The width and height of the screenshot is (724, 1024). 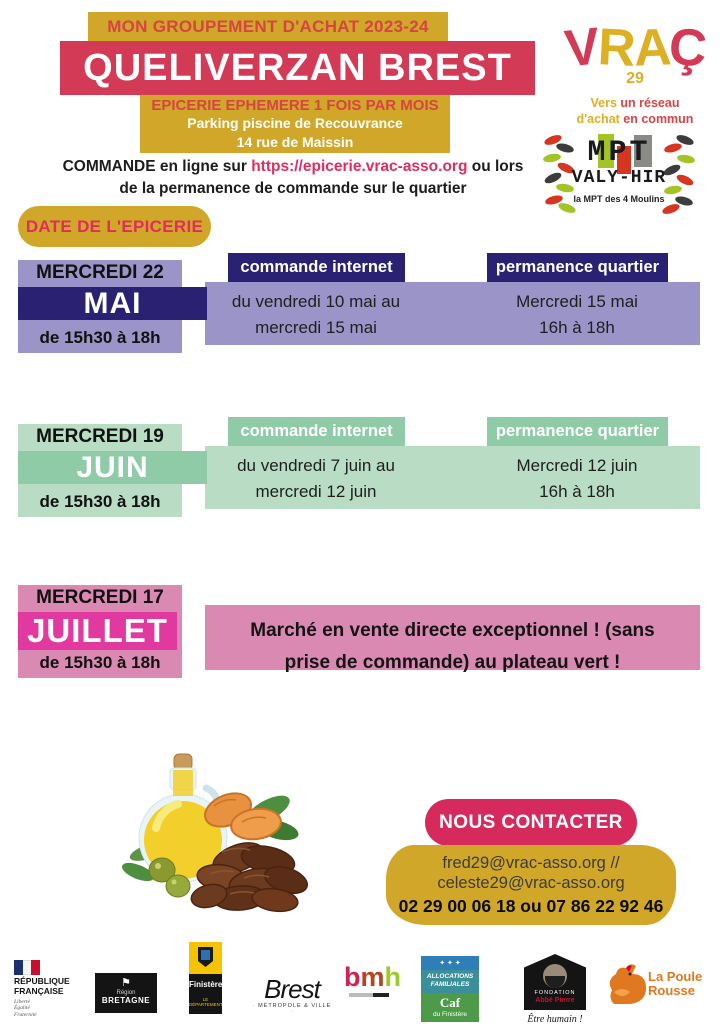 What do you see at coordinates (126, 983) in the screenshot?
I see `bretagne-flag-icon: ⚑` at bounding box center [126, 983].